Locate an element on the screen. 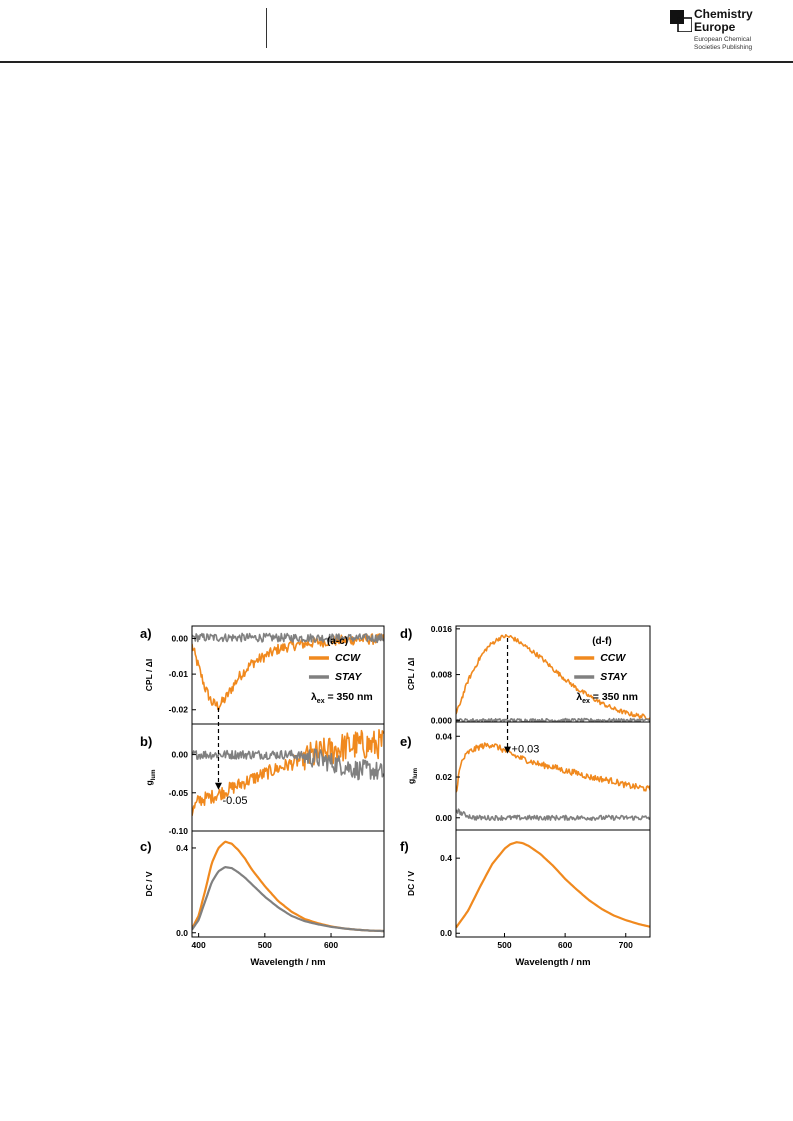 This screenshot has height=1121, width=793. logo-subtitle: European Chemical Societies Publishing is located at coordinates (723, 44).